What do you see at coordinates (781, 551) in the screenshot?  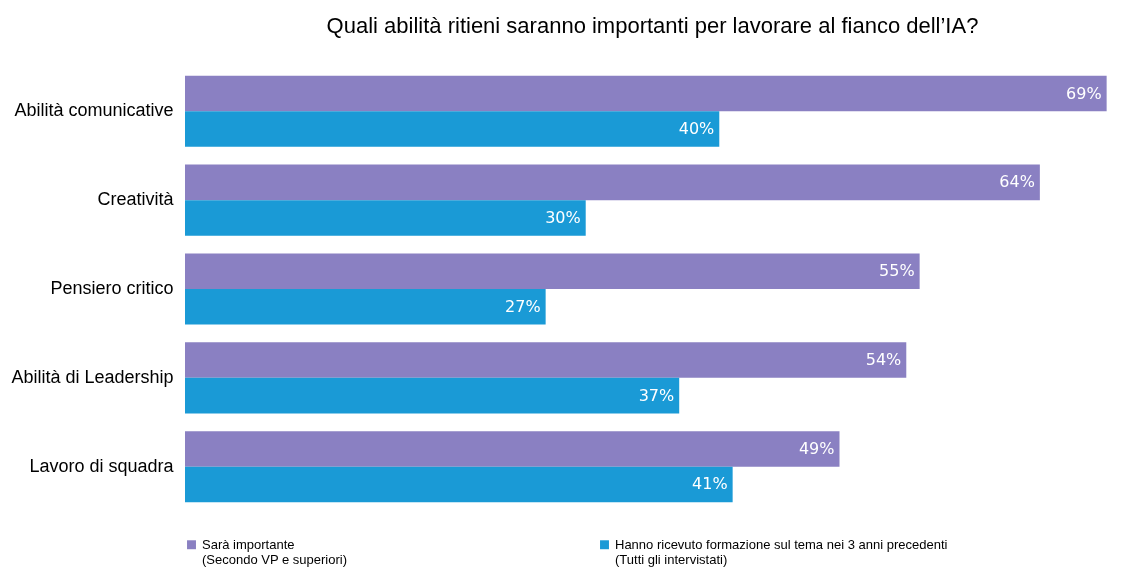 I see `legend-label: Hanno ricevuto formazione sul tema nei 3 anni precedenti (Tutti gli intervistati)` at bounding box center [781, 551].